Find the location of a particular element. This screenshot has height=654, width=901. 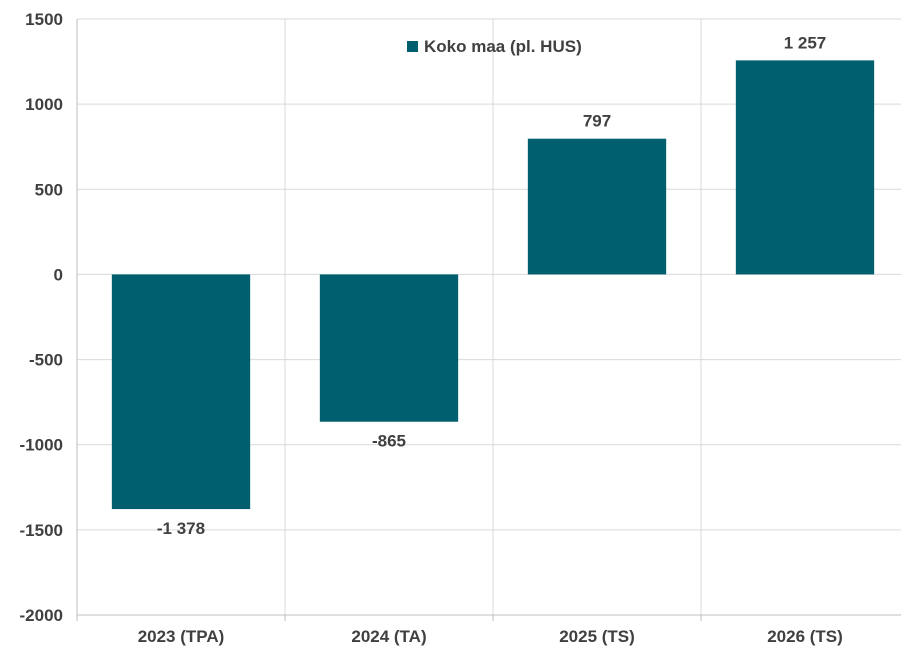

legend-swatch is located at coordinates (412, 46).